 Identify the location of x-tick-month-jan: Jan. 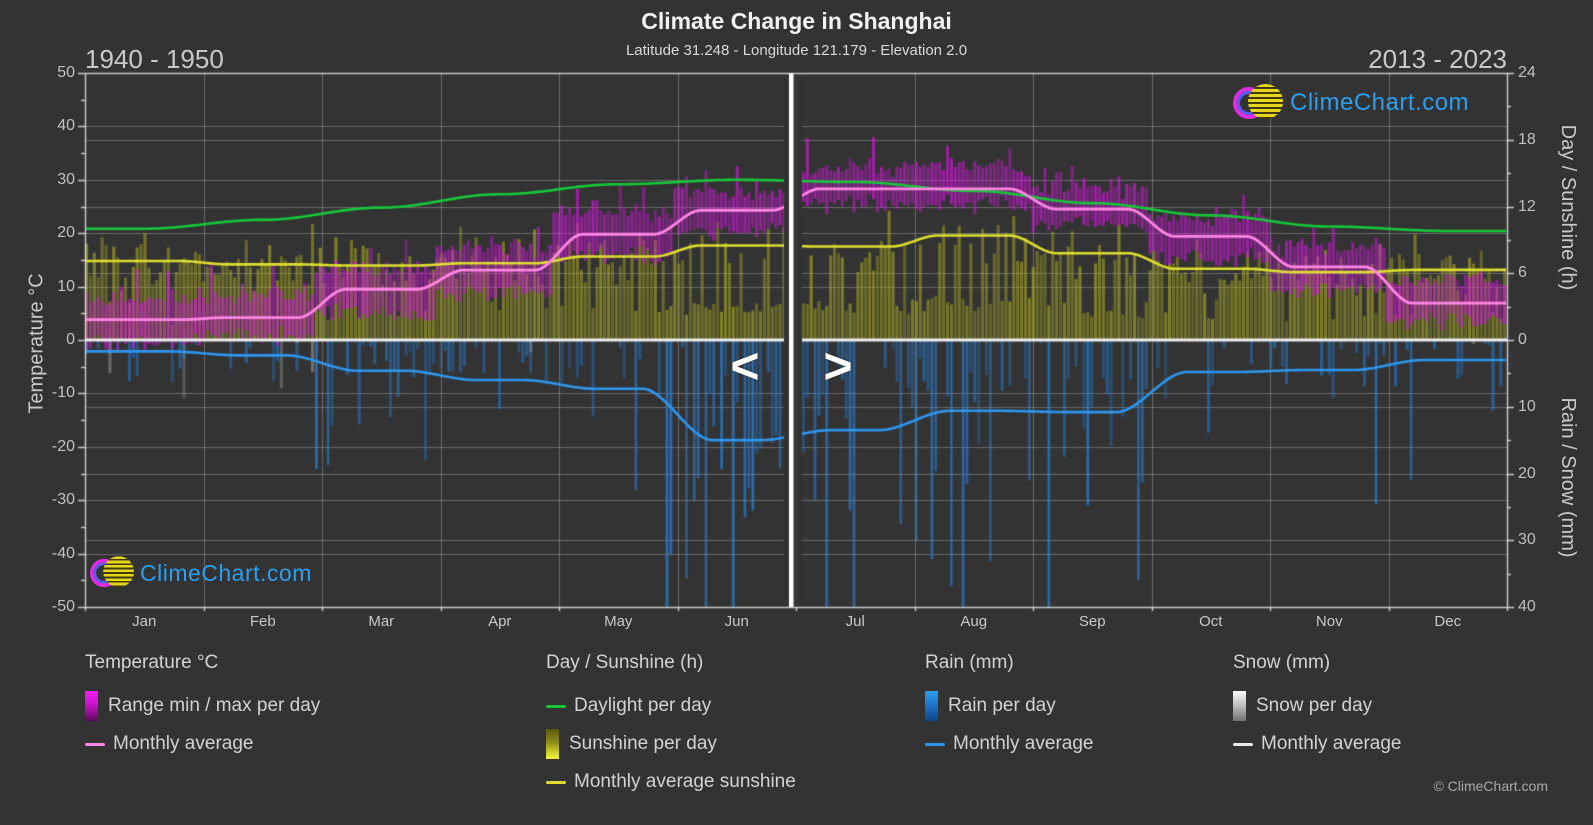
(144, 621).